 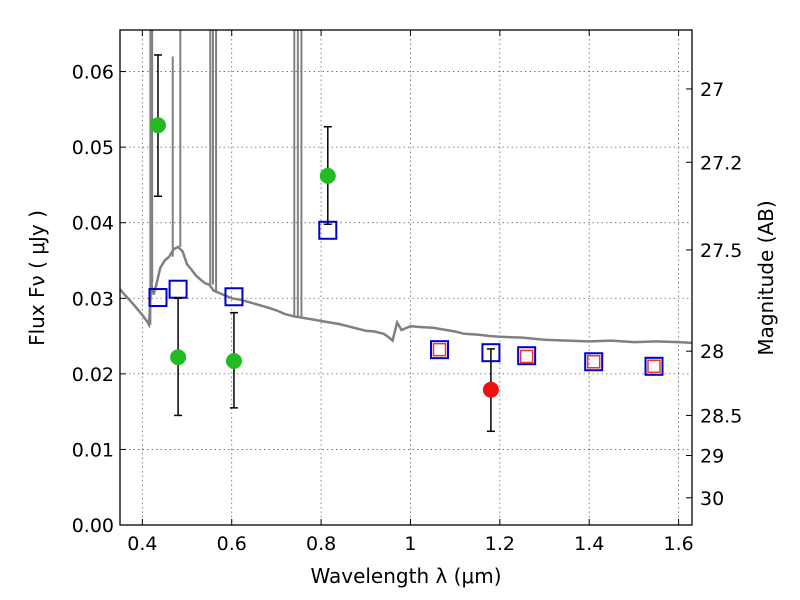 I want to click on red-data-point, so click(x=490, y=389).